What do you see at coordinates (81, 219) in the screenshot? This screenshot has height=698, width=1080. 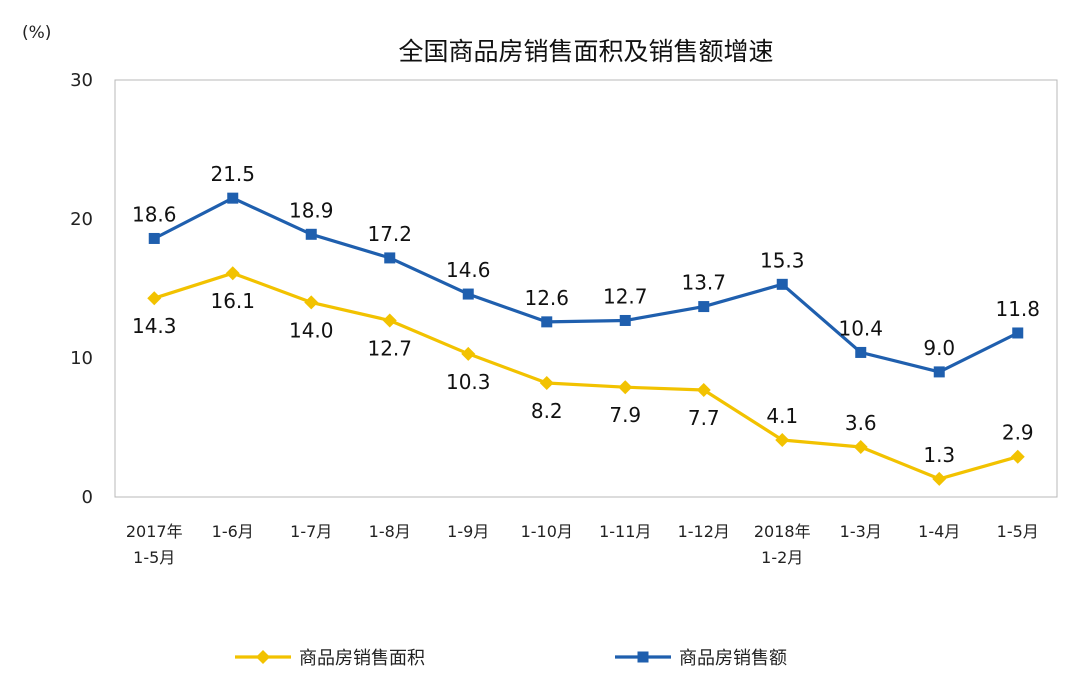 I see `y-tick-label: 20` at bounding box center [81, 219].